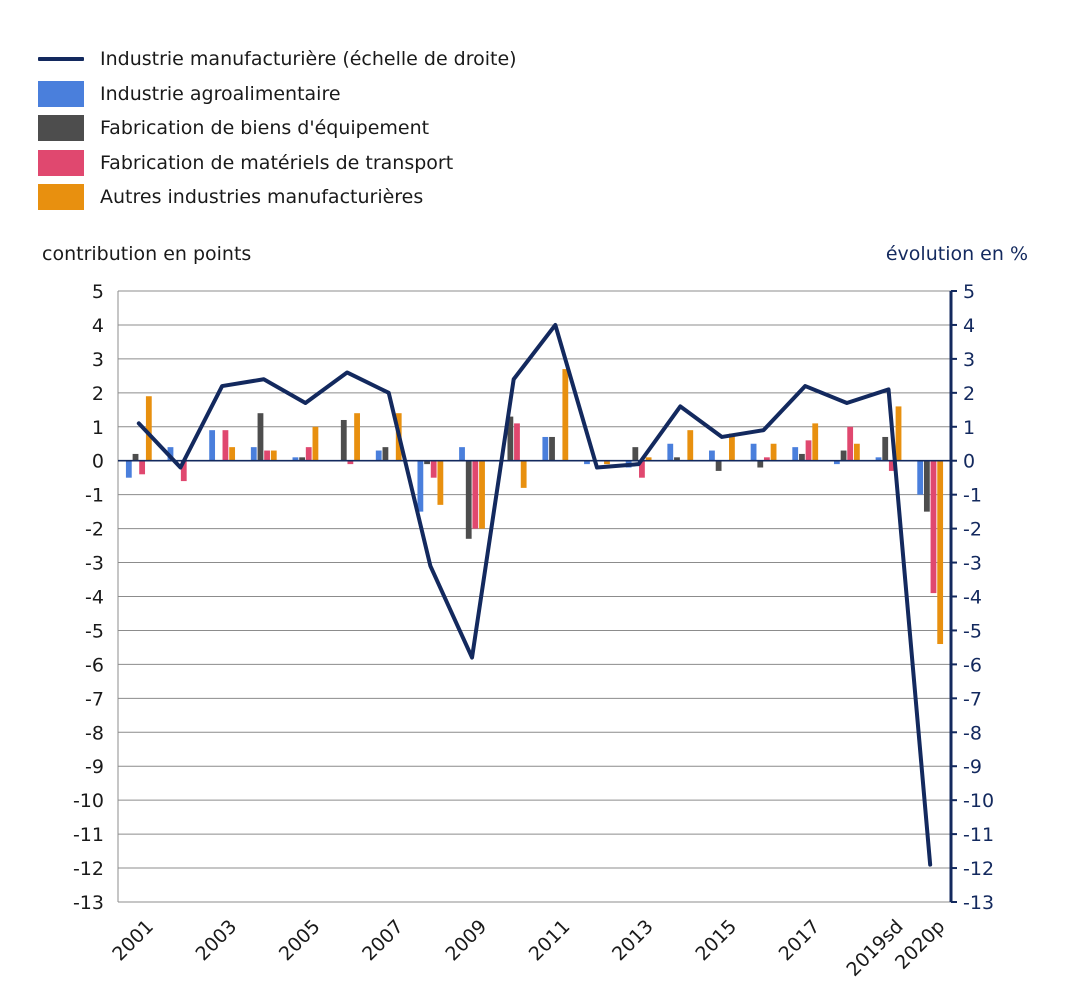 The height and width of the screenshot is (1006, 1068). What do you see at coordinates (88, 801) in the screenshot?
I see `y-tick-label-left: -10` at bounding box center [88, 801].